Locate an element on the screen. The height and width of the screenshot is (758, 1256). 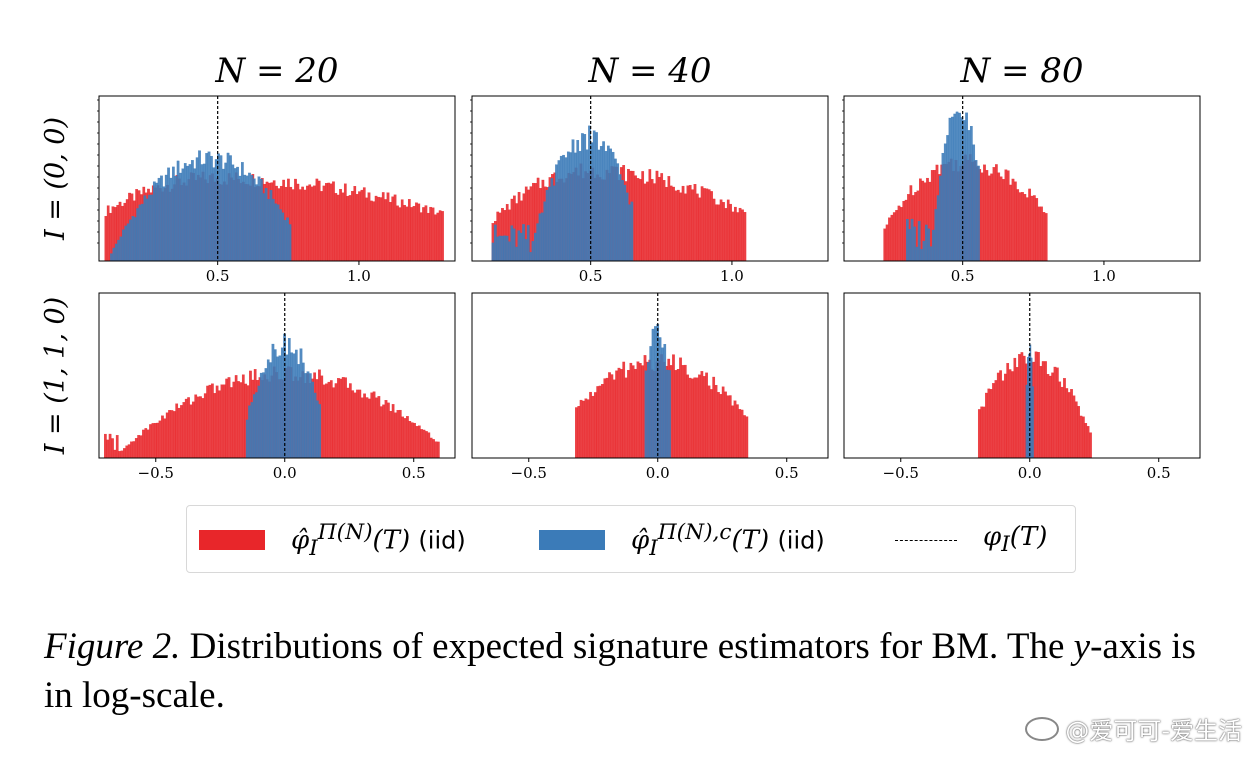
x-tick-label: 0.0 is located at coordinates (658, 473).